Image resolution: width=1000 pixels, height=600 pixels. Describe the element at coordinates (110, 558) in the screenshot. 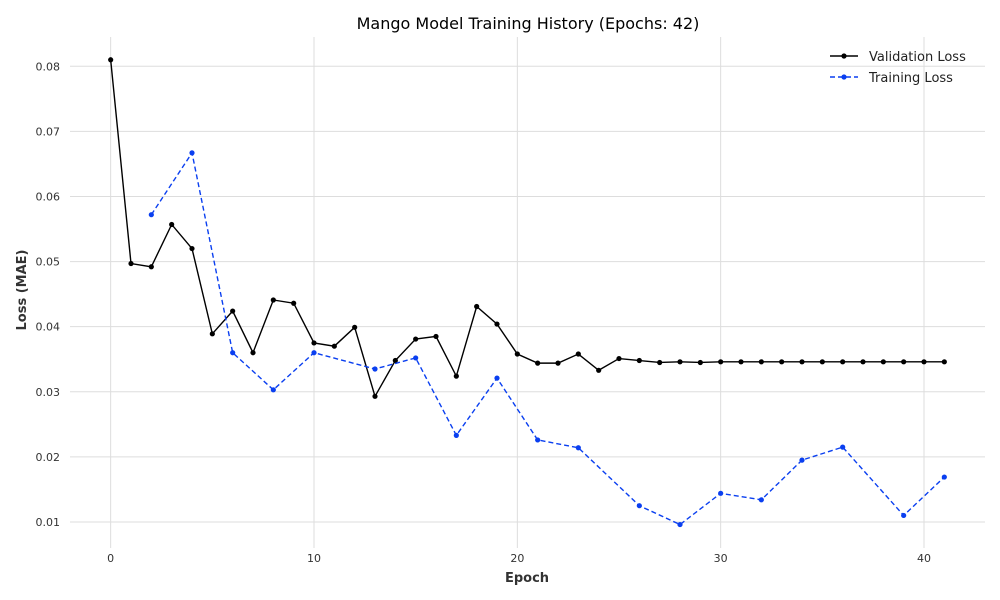

I see `x-tick-label: 0` at that location.